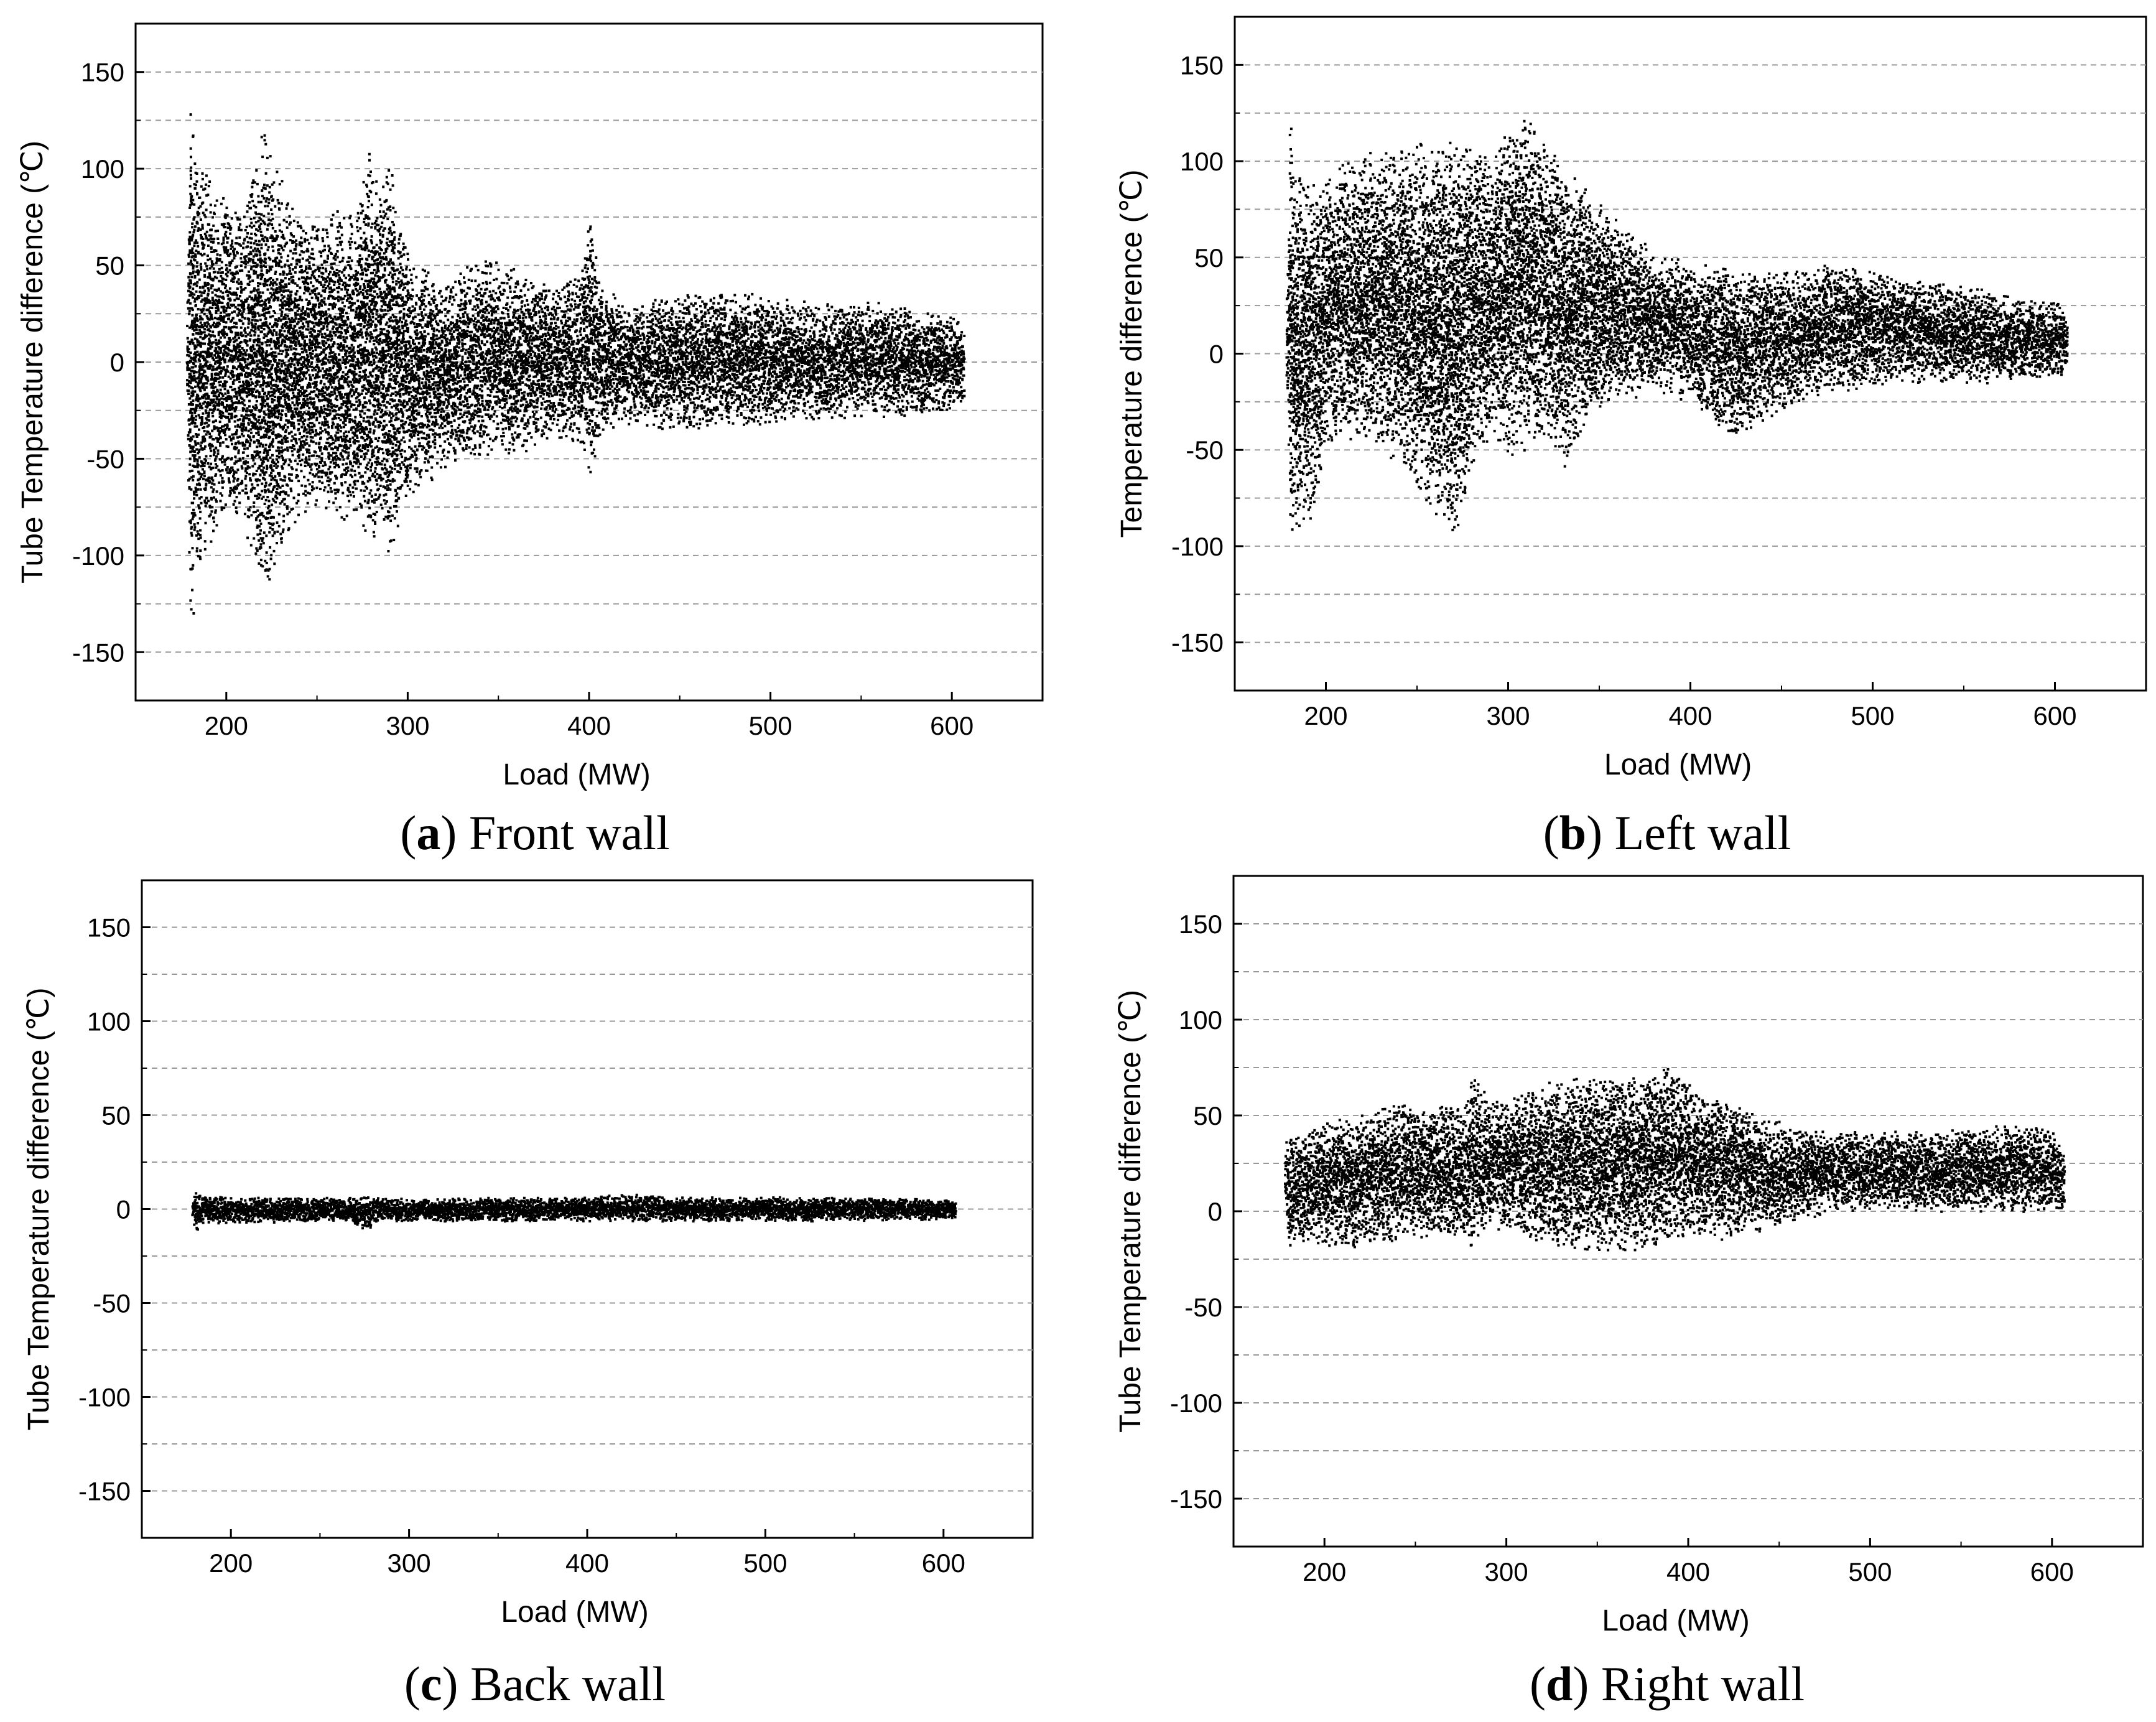  Describe the element at coordinates (431, 1684) in the screenshot. I see `panel-letter: c` at that location.